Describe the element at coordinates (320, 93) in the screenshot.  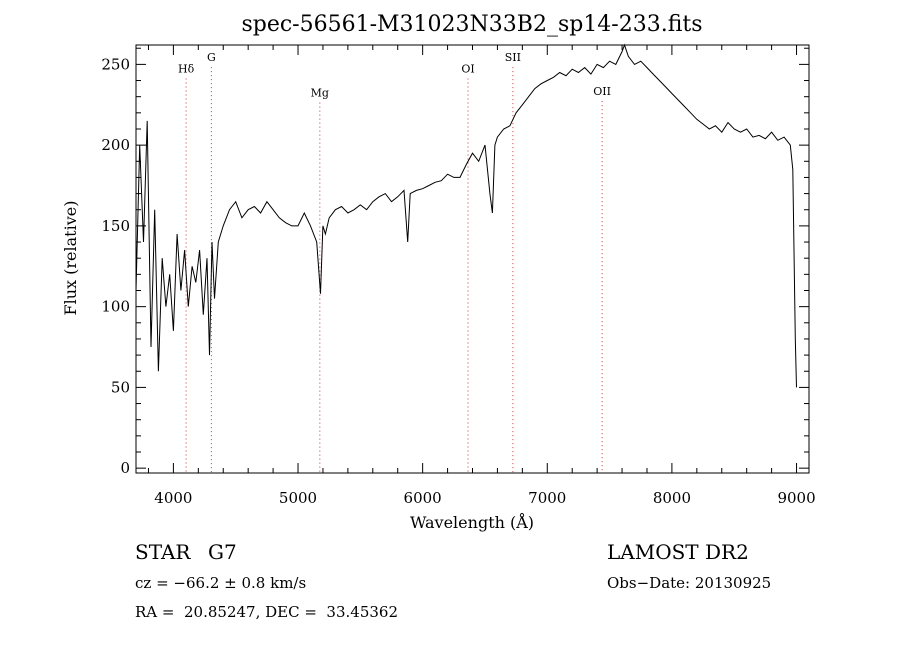
I see `spectral-line-label: Mg` at that location.